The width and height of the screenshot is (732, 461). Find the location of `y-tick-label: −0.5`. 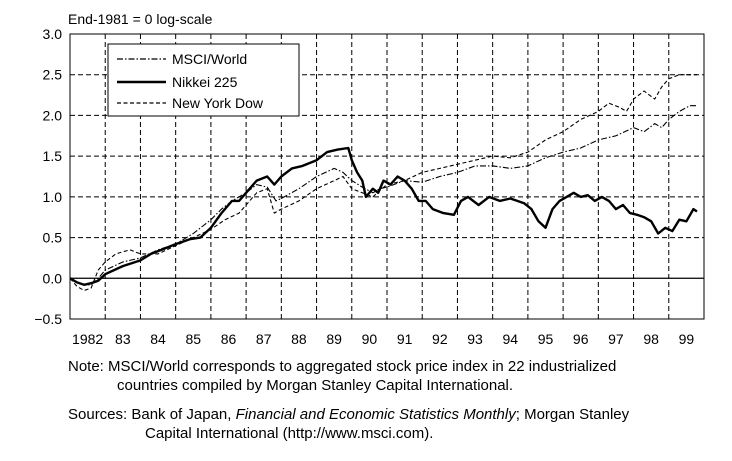

y-tick-label: −0.5 is located at coordinates (48, 319).